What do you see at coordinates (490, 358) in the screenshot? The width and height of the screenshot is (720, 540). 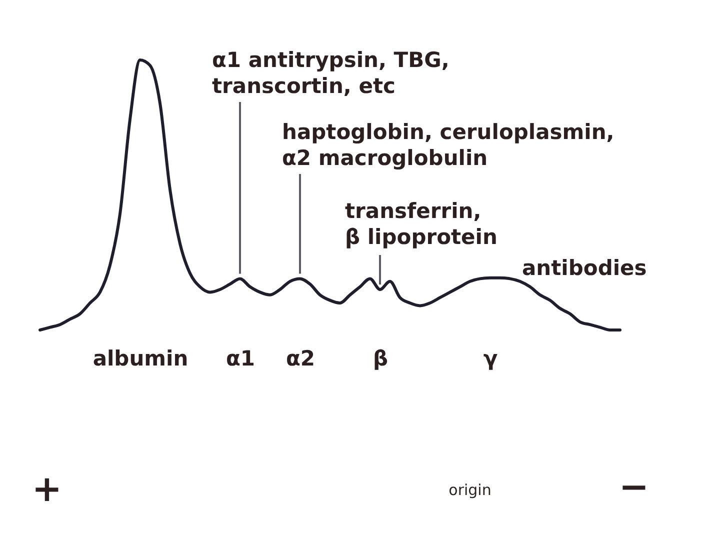 I see `x-tick-label: γ` at bounding box center [490, 358].